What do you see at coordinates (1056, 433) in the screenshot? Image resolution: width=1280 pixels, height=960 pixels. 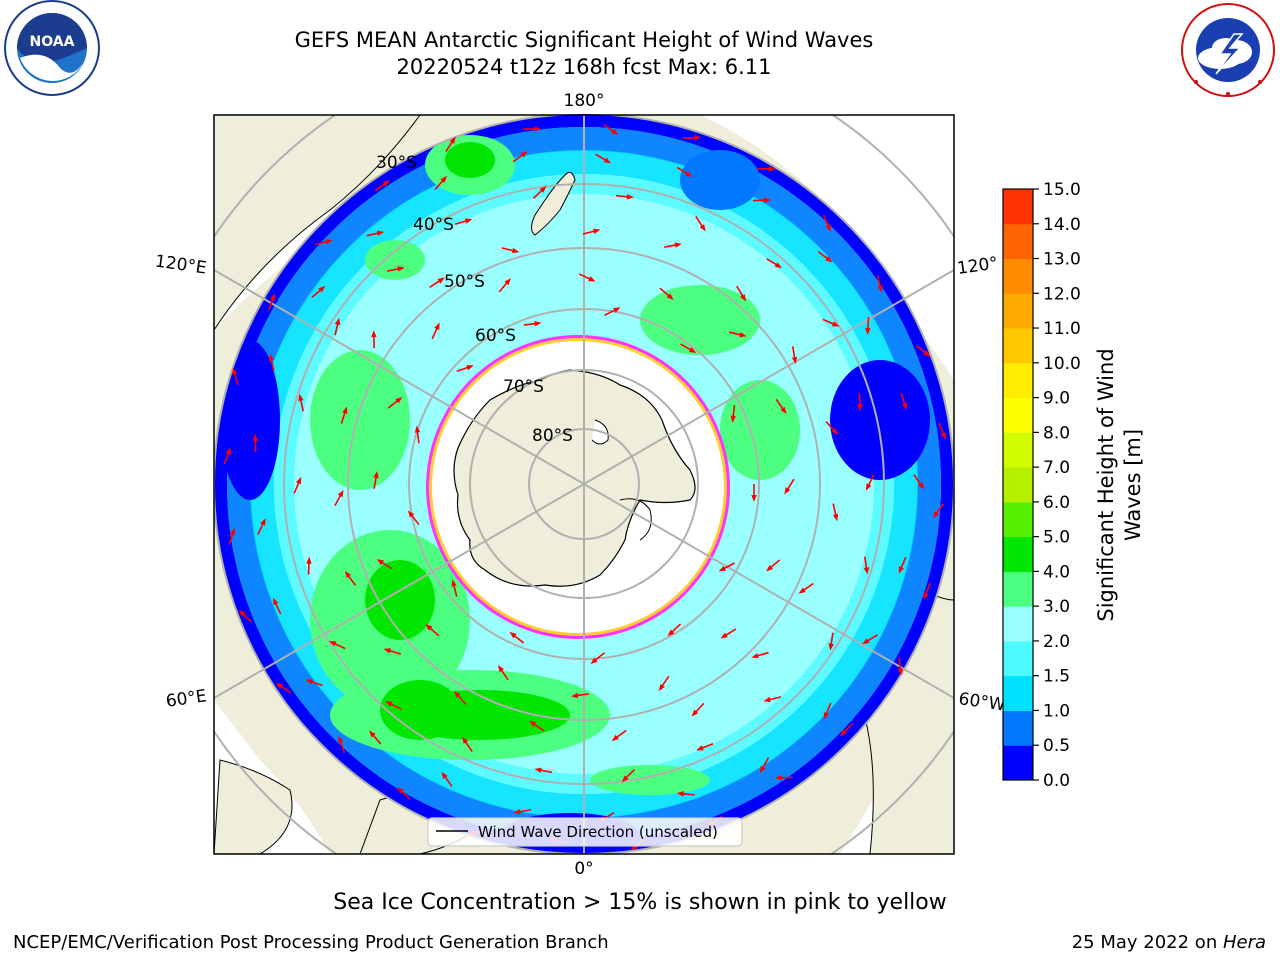 I see `colorbar-tick-label: 8.0` at bounding box center [1056, 433].